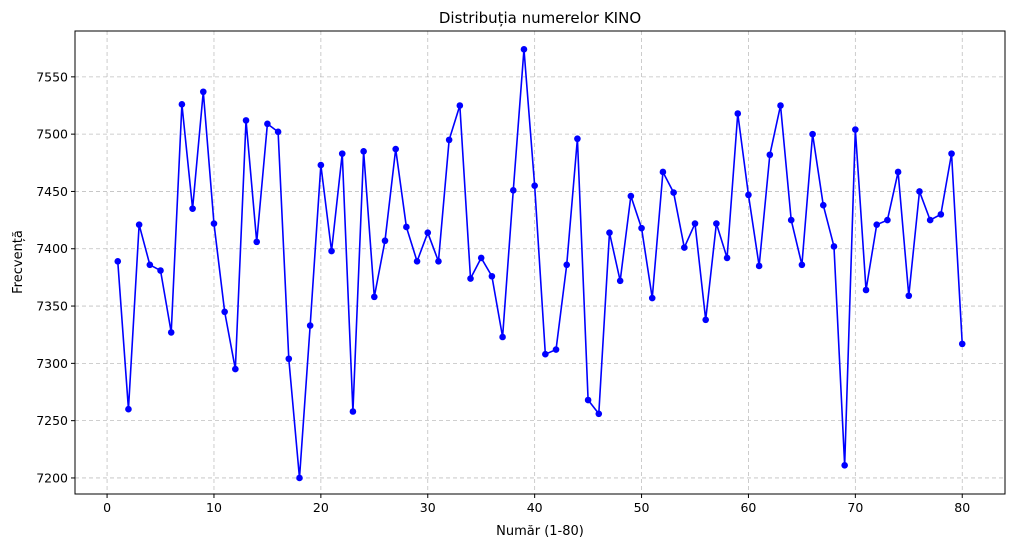 The image size is (1014, 547). Describe the element at coordinates (748, 507) in the screenshot. I see `x-tick-label: 60` at that location.